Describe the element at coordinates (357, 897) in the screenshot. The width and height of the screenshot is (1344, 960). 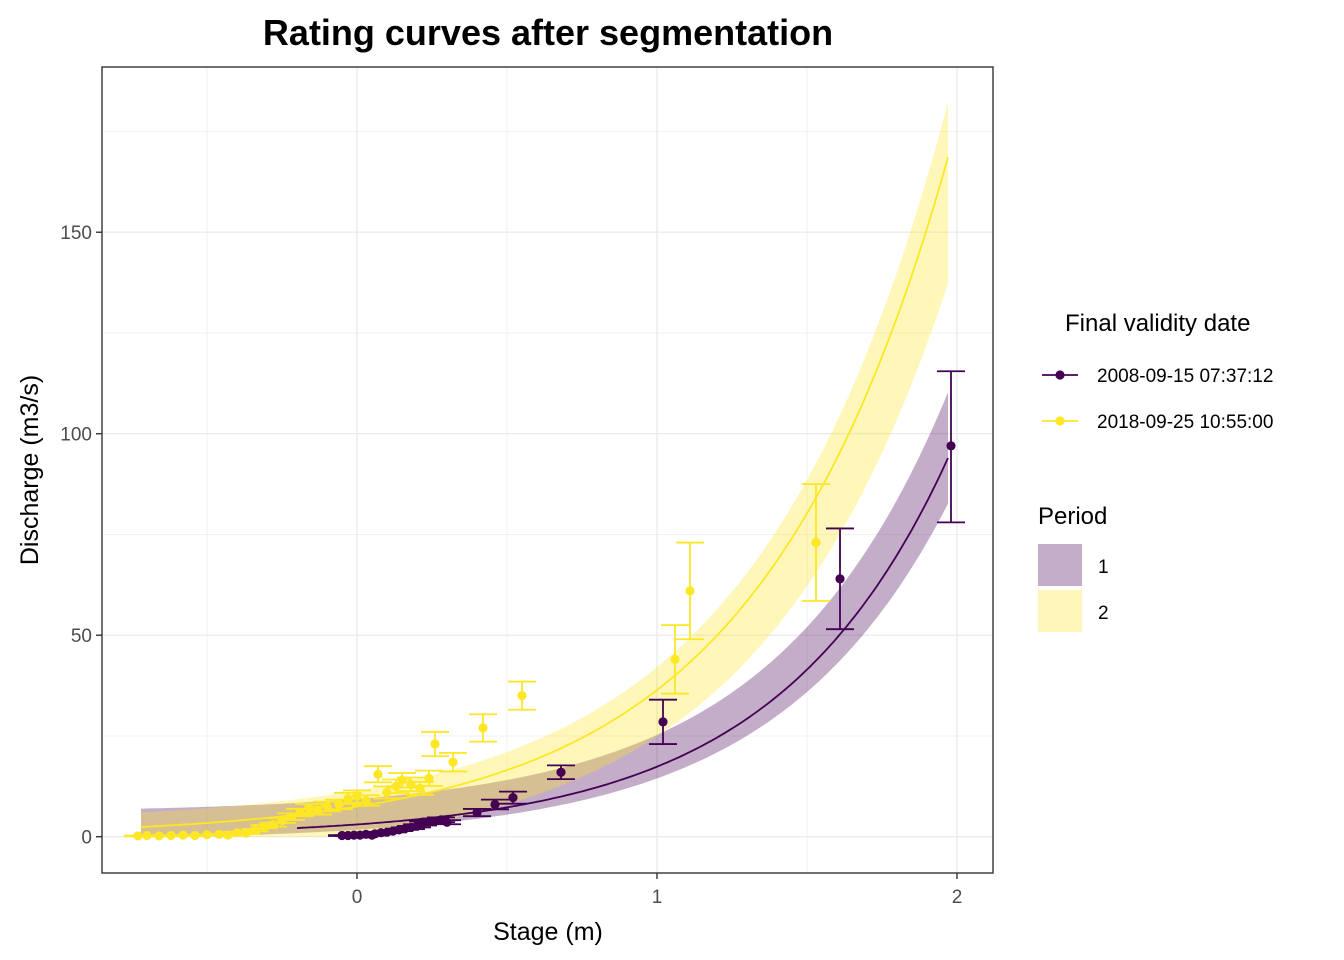
I see `x-tick-label: 0` at that location.